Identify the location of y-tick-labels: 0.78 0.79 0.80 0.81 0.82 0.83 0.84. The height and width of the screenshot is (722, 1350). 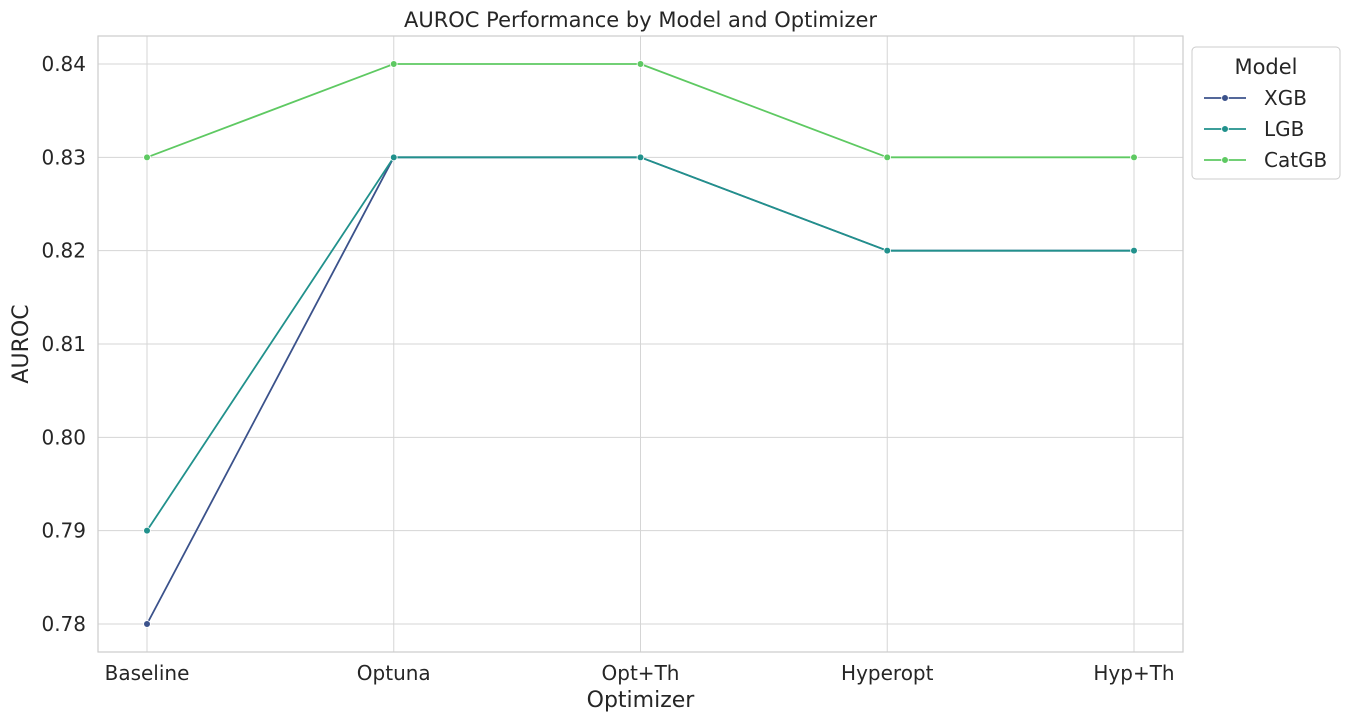
(63, 344).